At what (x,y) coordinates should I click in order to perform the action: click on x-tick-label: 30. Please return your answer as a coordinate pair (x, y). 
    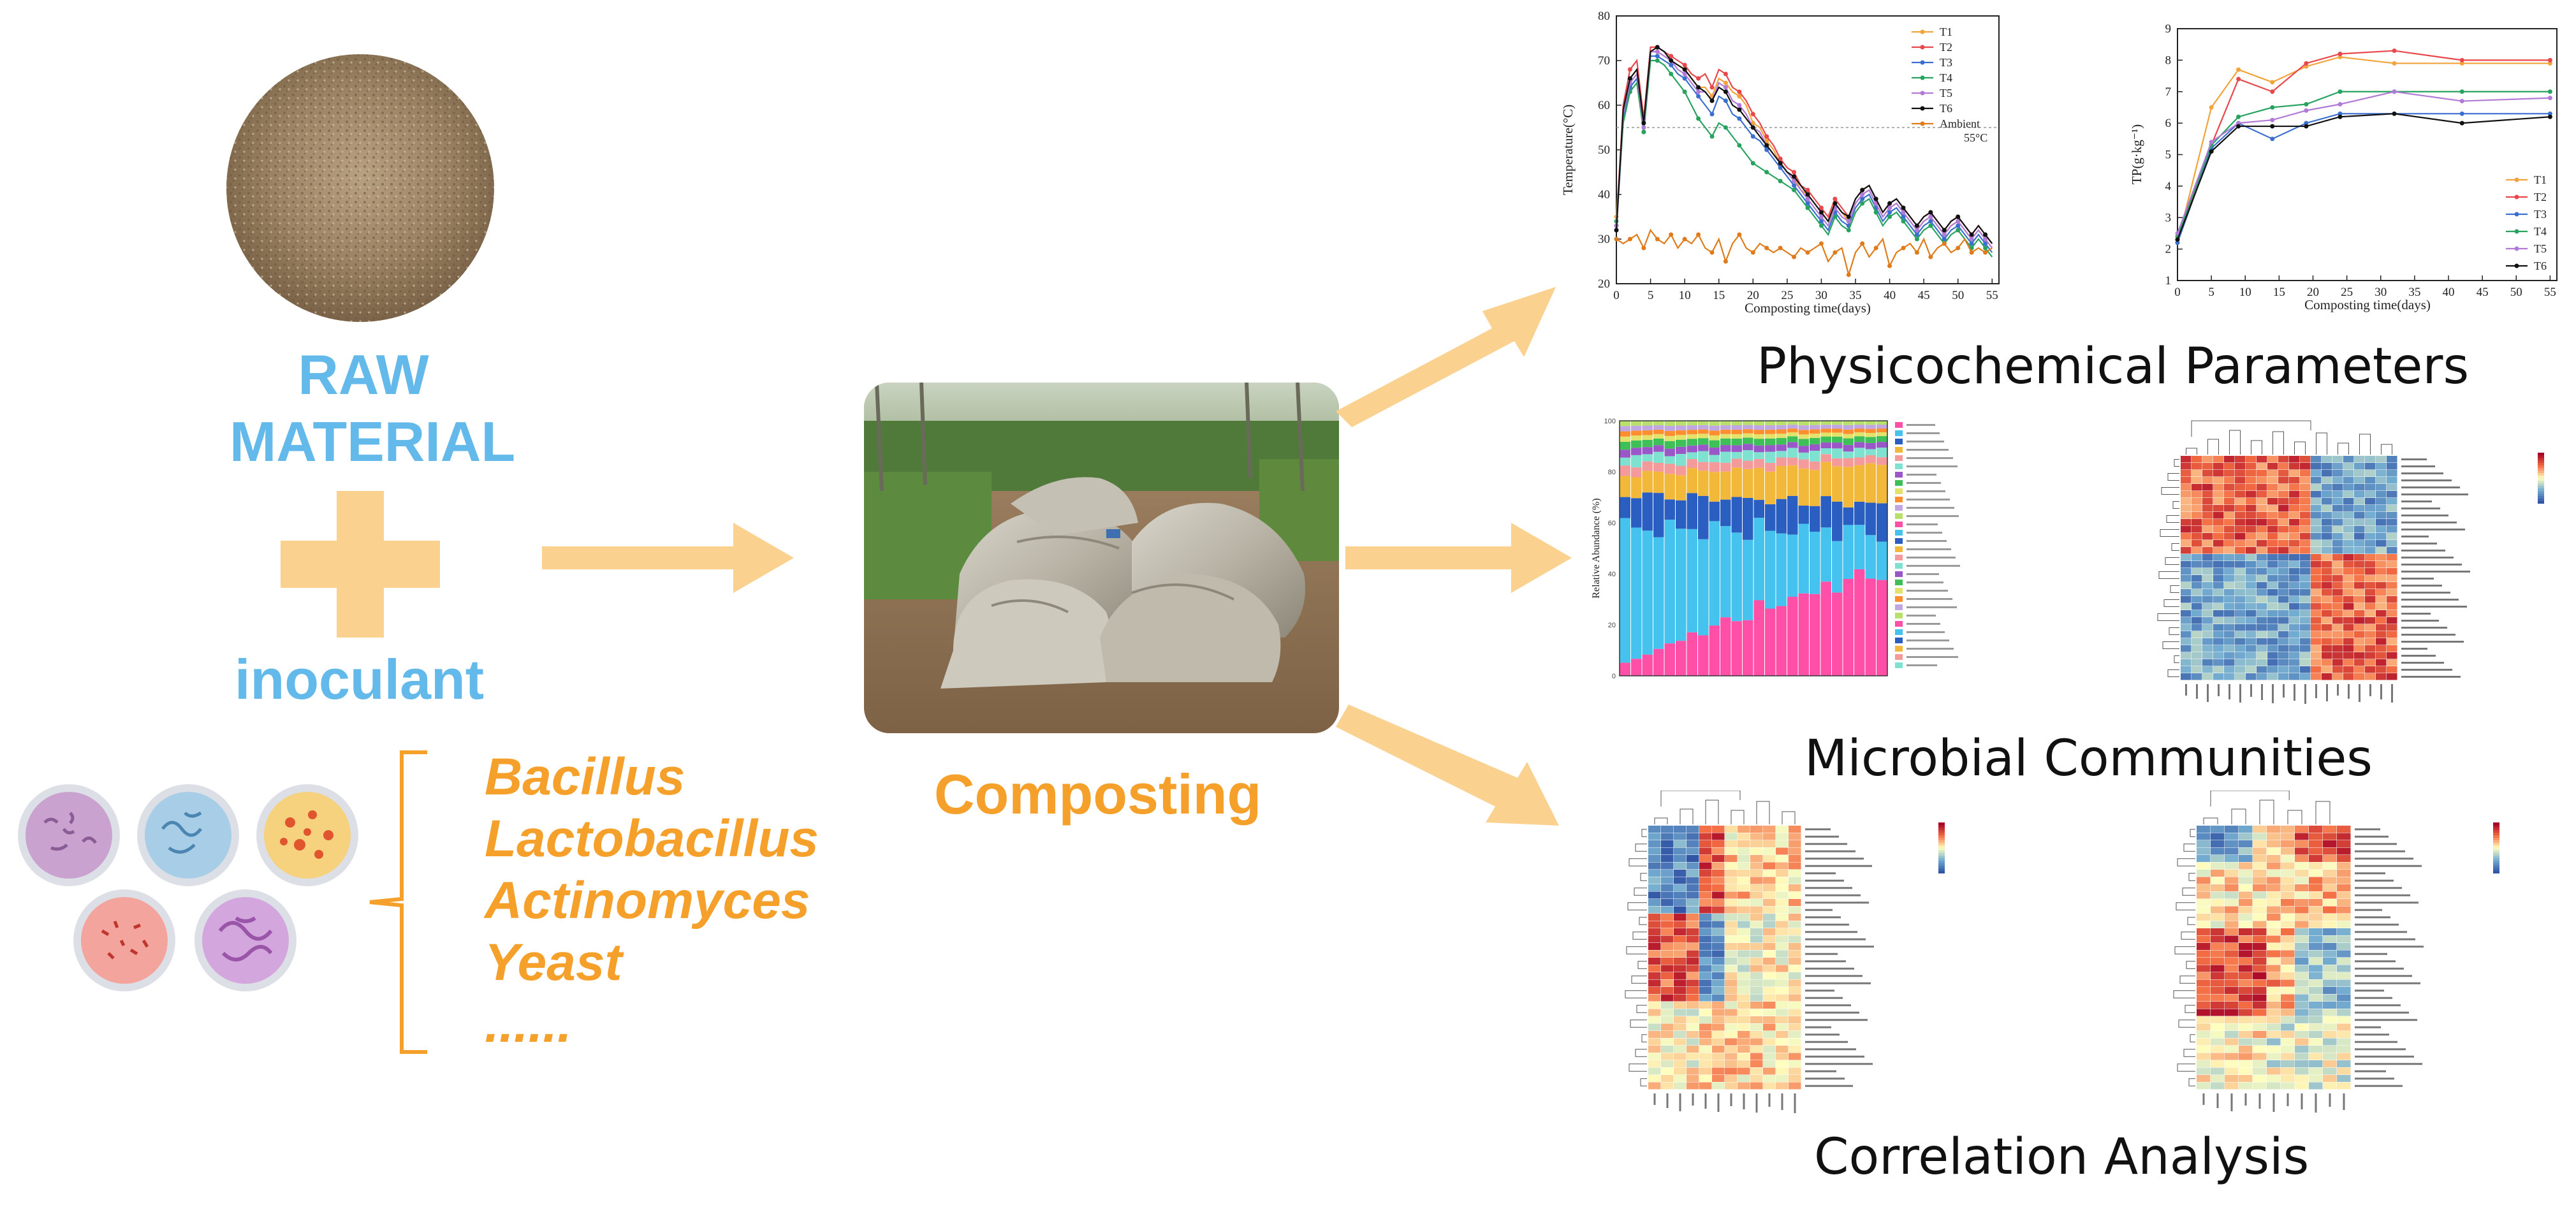
    Looking at the image, I should click on (1821, 295).